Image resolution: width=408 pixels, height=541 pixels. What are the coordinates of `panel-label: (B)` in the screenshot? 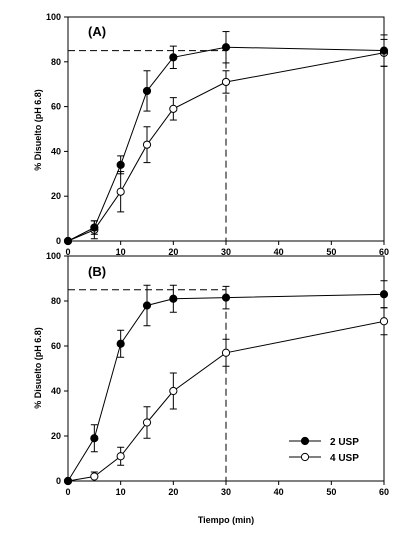 It's located at (97, 271).